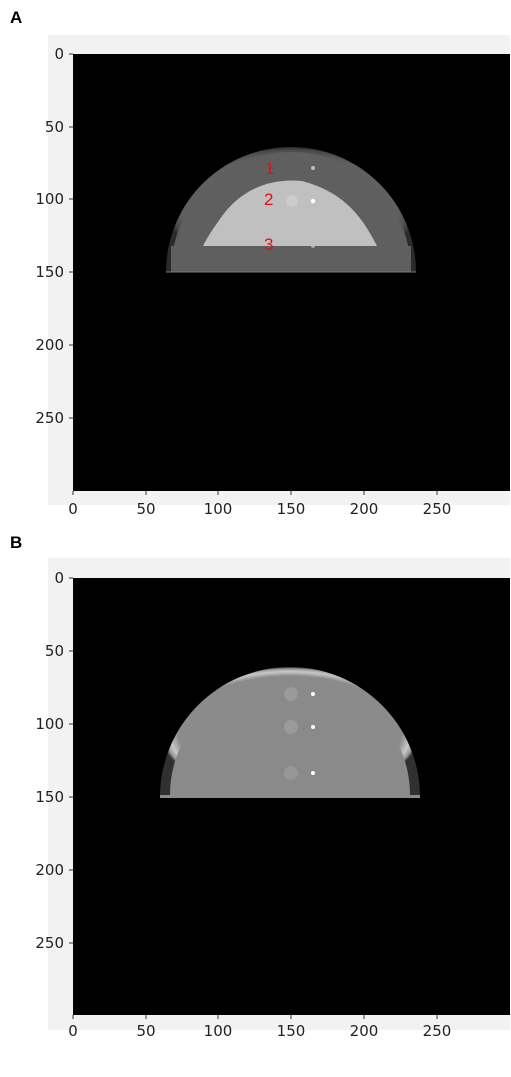 This screenshot has height=1077, width=511. I want to click on marker-3: 3, so click(268, 244).